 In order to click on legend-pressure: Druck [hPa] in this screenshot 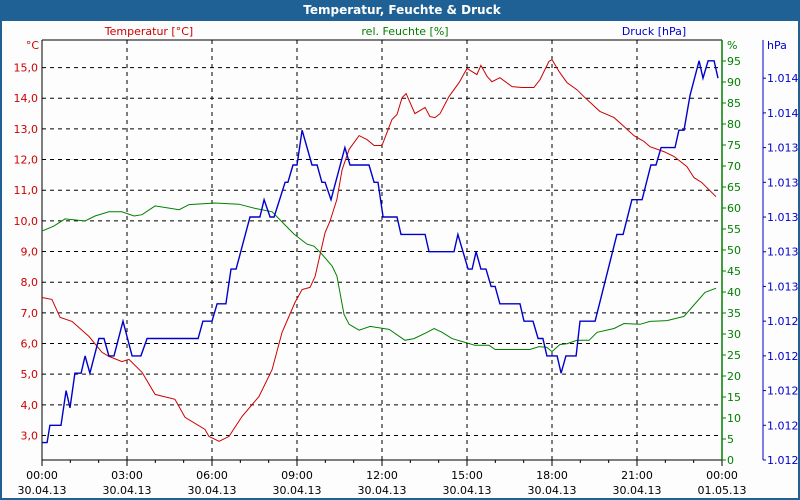, I will do `click(654, 31)`.